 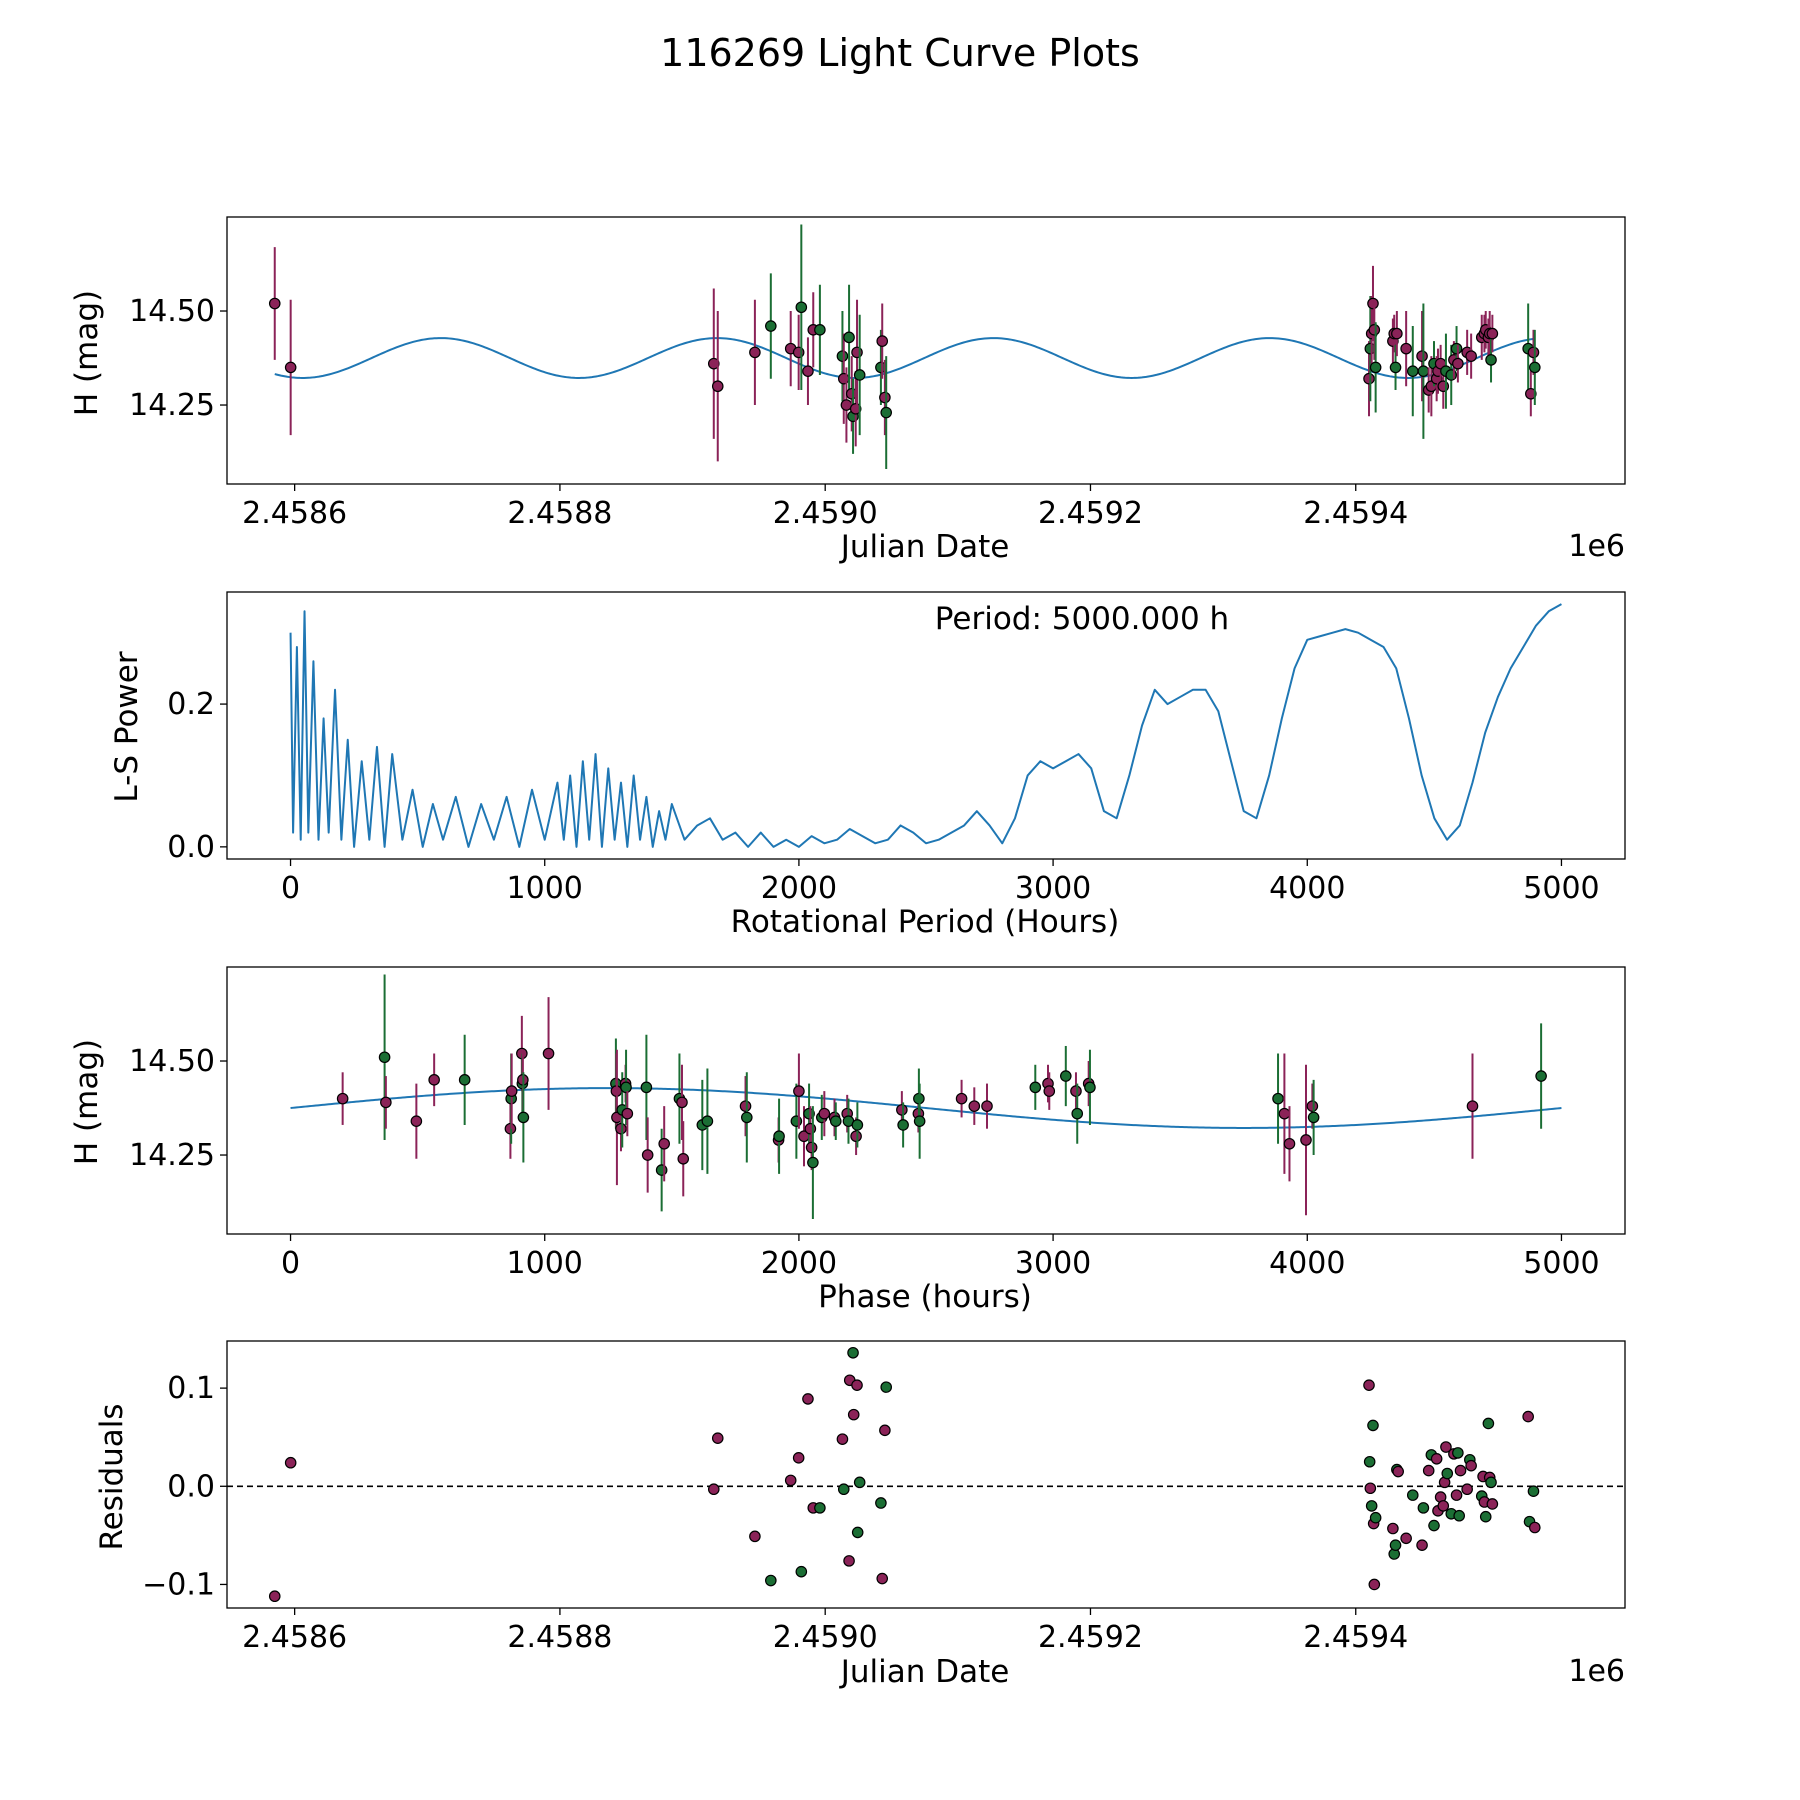 I want to click on phased-xtick-label: 3000, so click(x=1053, y=1263).